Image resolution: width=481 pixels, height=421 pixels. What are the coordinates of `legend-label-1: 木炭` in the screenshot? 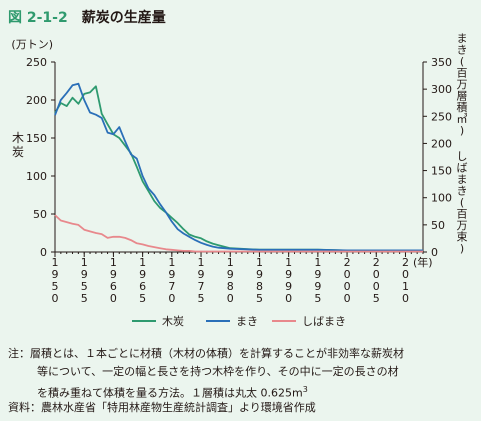 It's located at (173, 321).